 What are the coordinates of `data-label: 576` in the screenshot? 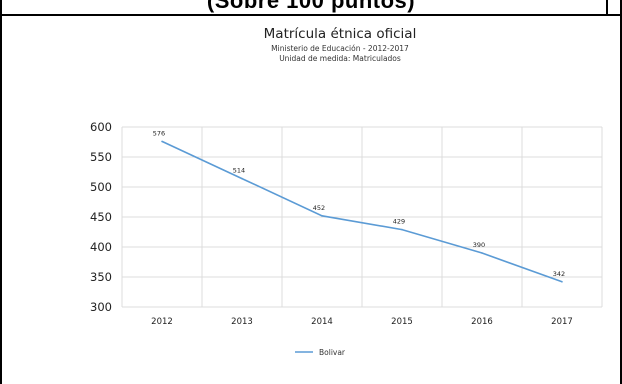 It's located at (159, 133).